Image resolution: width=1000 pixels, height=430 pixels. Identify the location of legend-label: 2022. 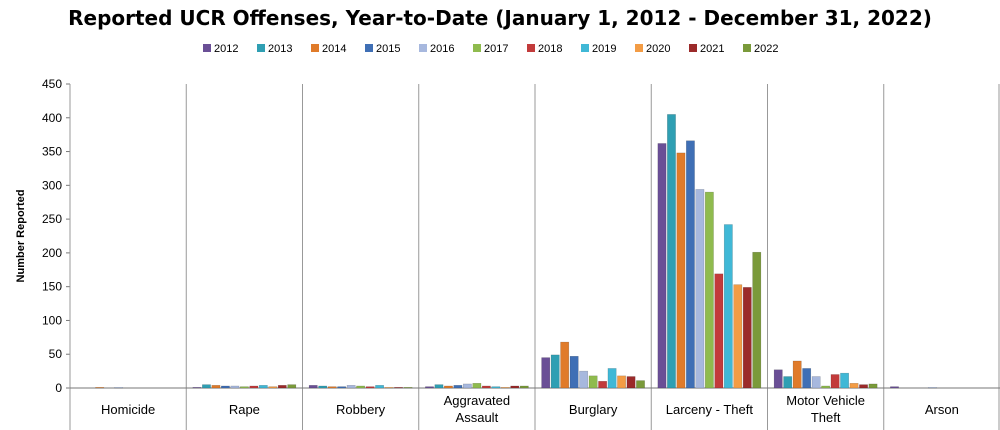
(766, 49).